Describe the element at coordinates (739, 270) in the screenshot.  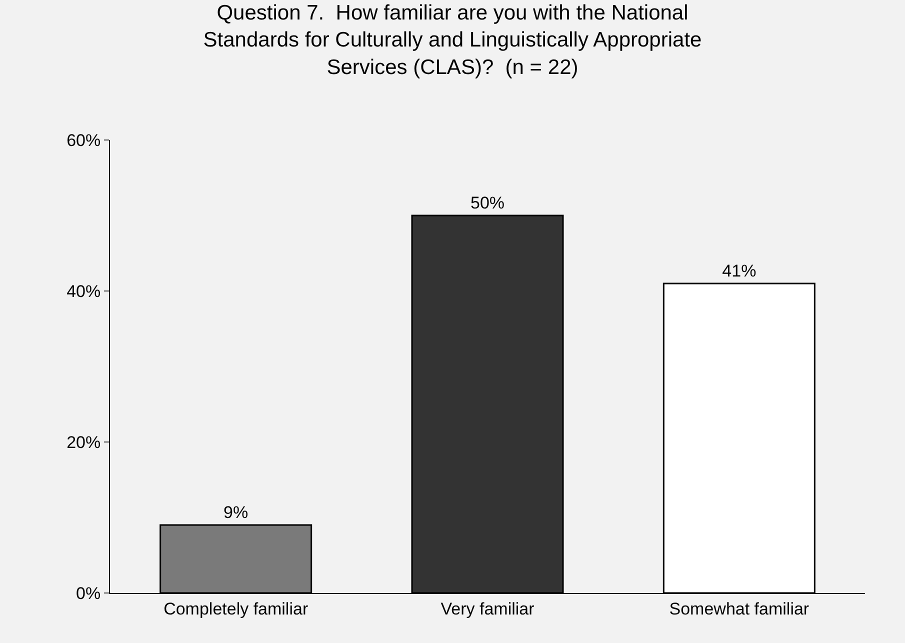
I see `data-label: 41%` at that location.